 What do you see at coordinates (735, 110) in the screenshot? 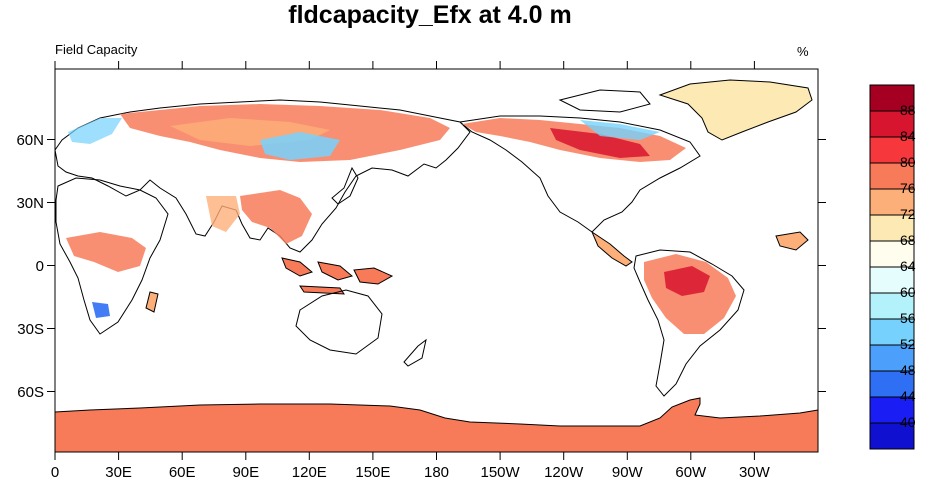
I see `greenland-landmass` at bounding box center [735, 110].